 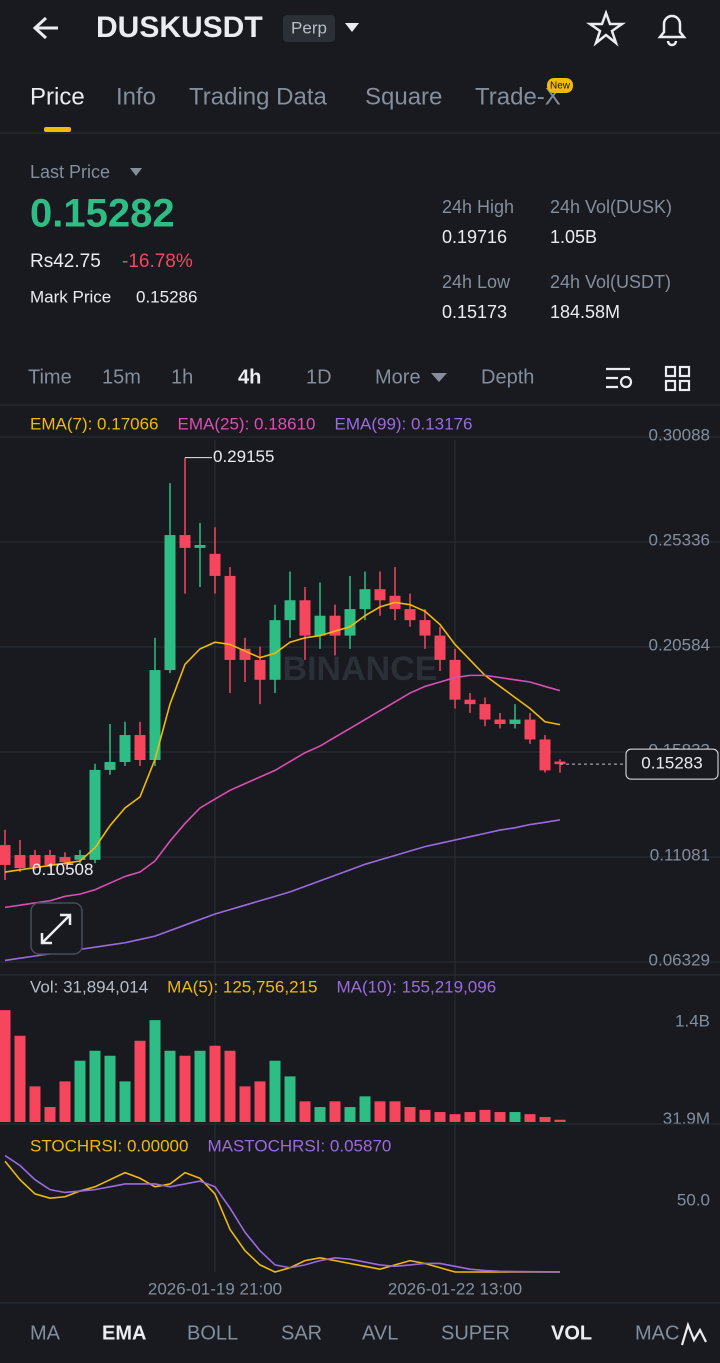 I want to click on stat-value: 1.05B, so click(x=573, y=237).